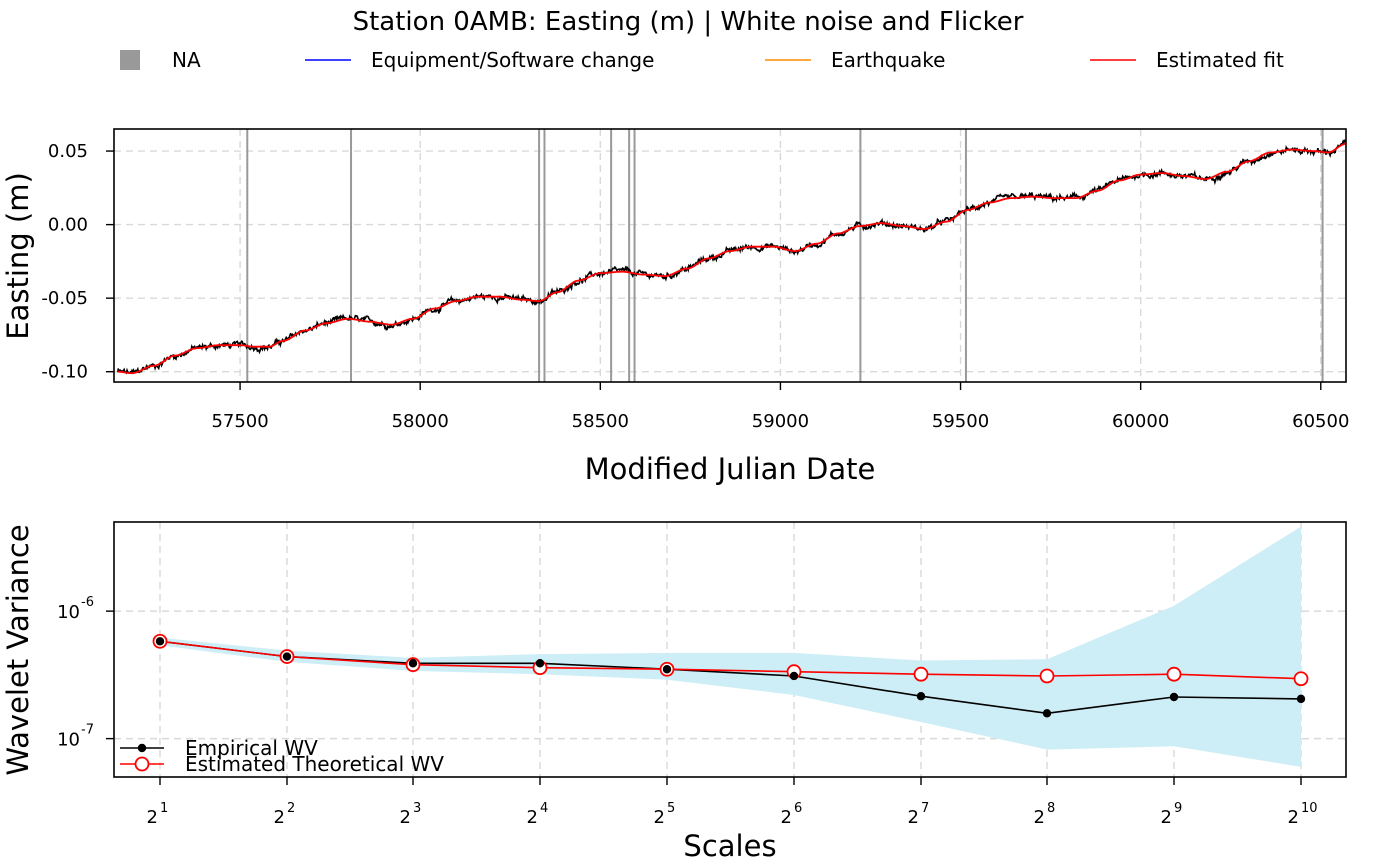 The width and height of the screenshot is (1400, 866). I want to click on x-tick-label: 58000, so click(420, 421).